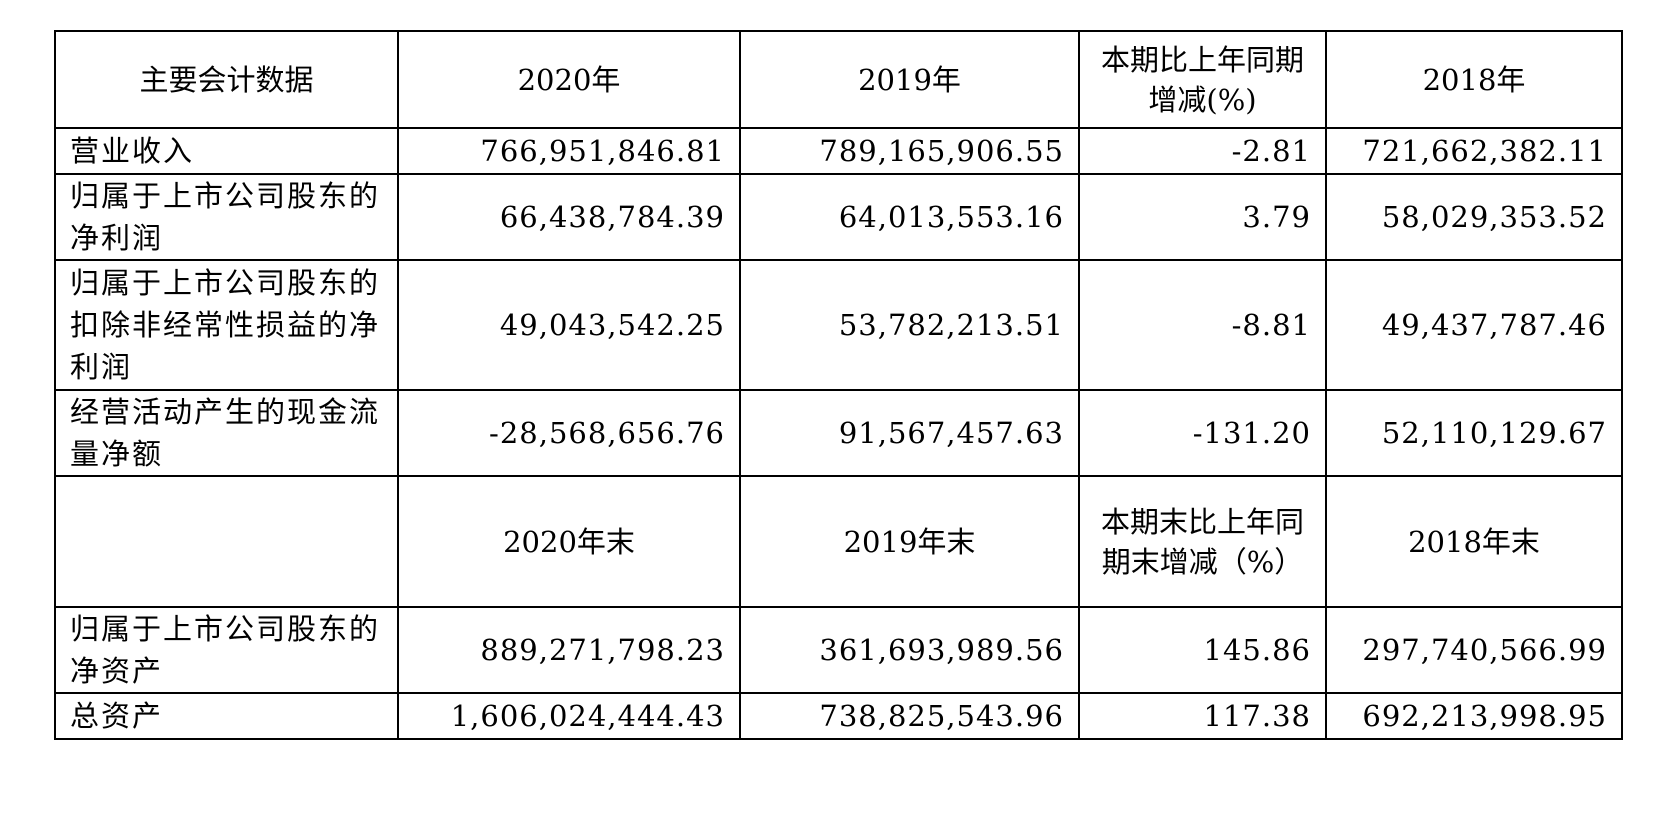  I want to click on value-2018: 58,029,353.52, so click(1474, 217).